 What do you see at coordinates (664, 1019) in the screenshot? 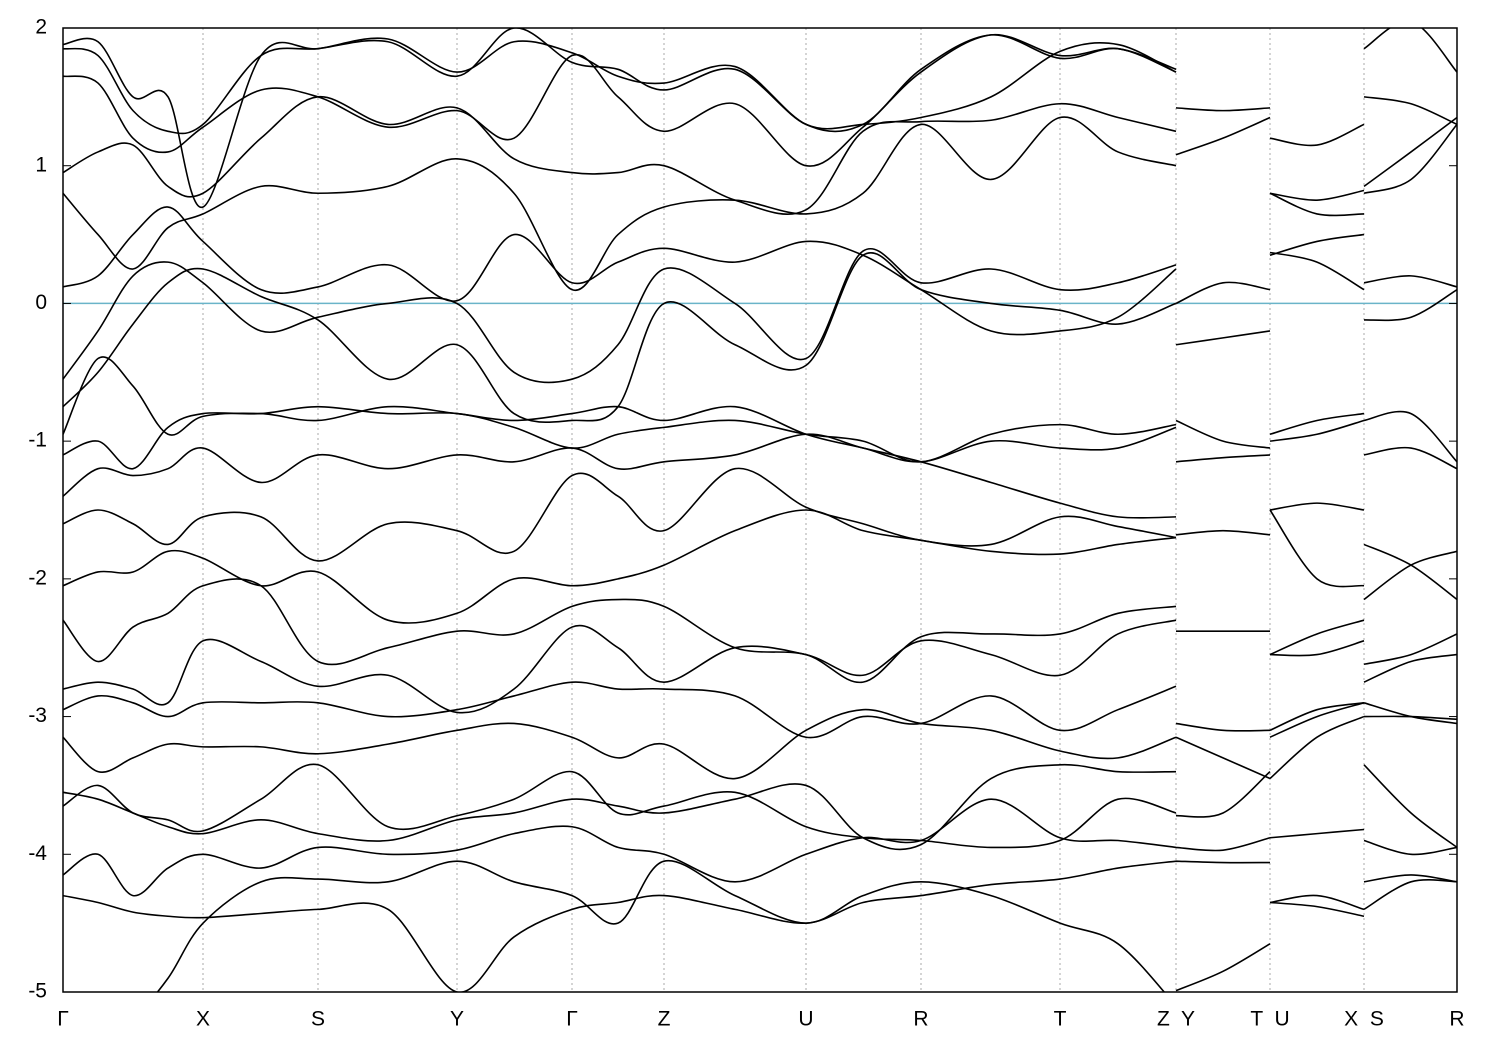
I see `x-tick-label: Z` at bounding box center [664, 1019].